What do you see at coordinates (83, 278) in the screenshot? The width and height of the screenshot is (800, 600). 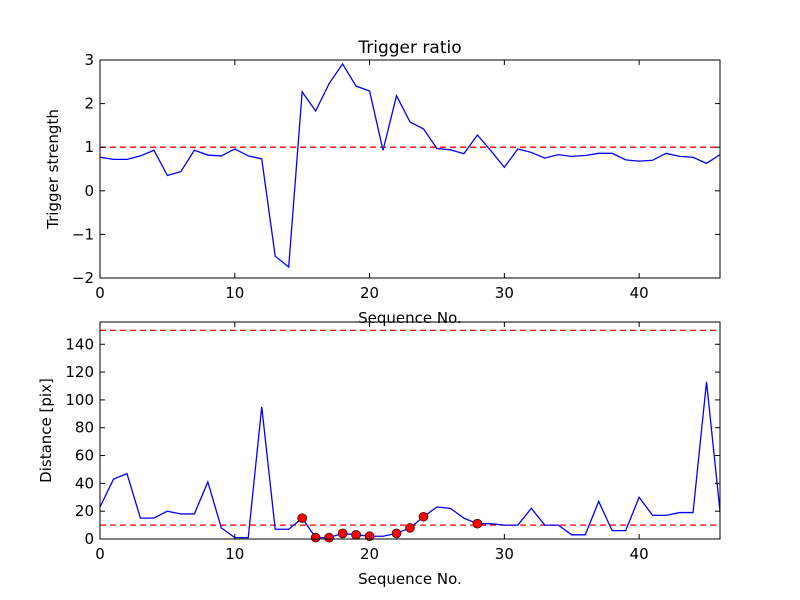 I see `y-tick-label: −2` at bounding box center [83, 278].